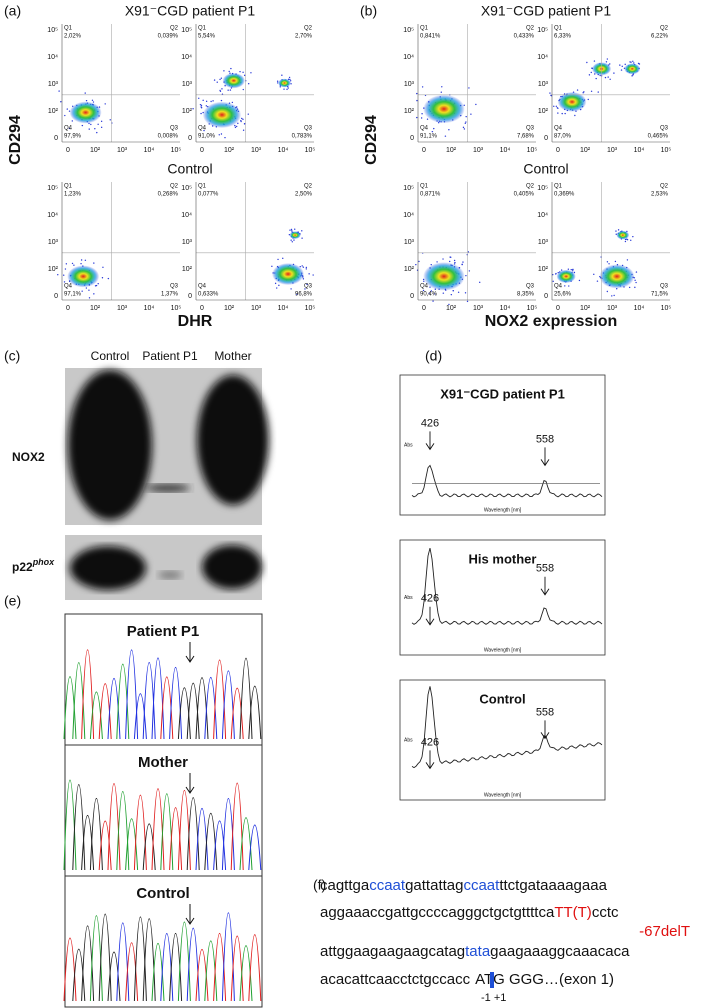 The height and width of the screenshot is (1008, 709). What do you see at coordinates (503, 558) in the screenshot?
I see `spectrum-title: His mother` at bounding box center [503, 558].